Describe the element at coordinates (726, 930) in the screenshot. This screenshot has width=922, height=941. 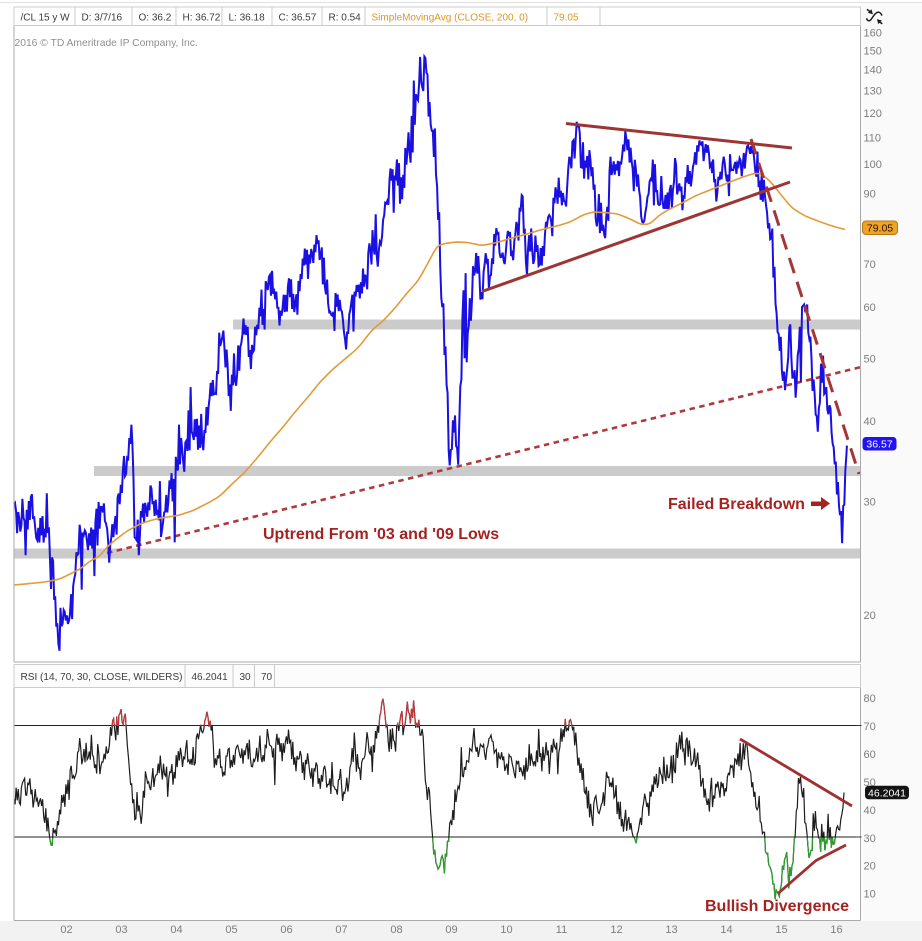
I see `svg-text: 14` at that location.